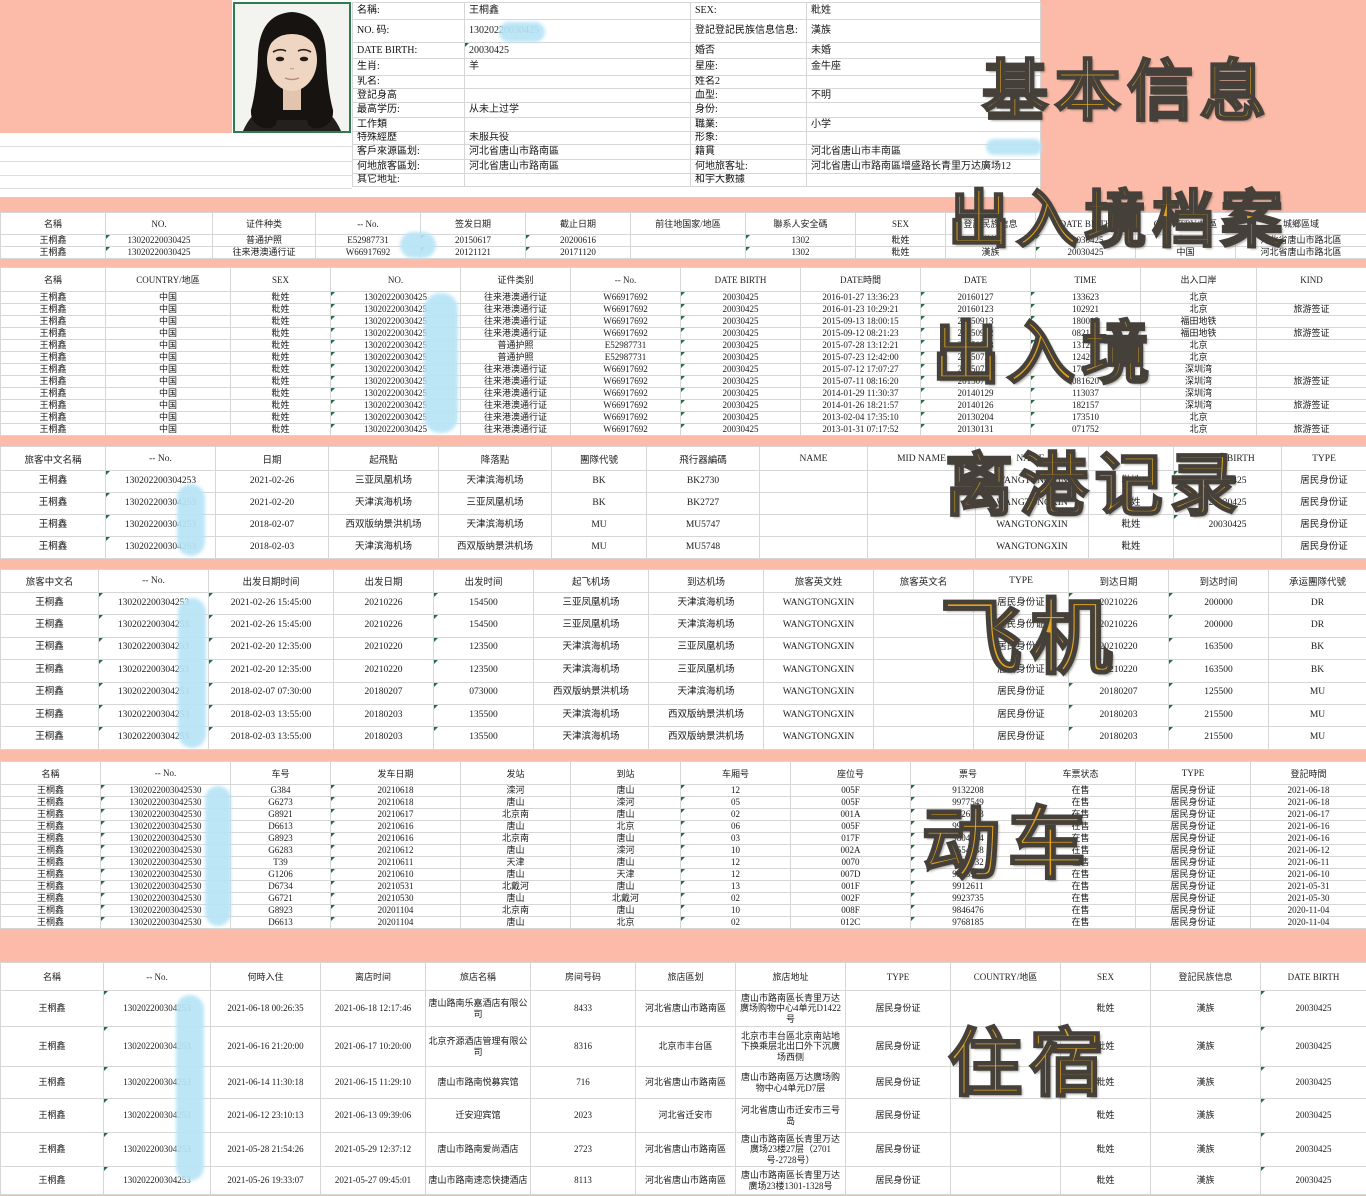  Describe the element at coordinates (1205, 976) in the screenshot. I see `column-header: 登記民族信息` at that location.